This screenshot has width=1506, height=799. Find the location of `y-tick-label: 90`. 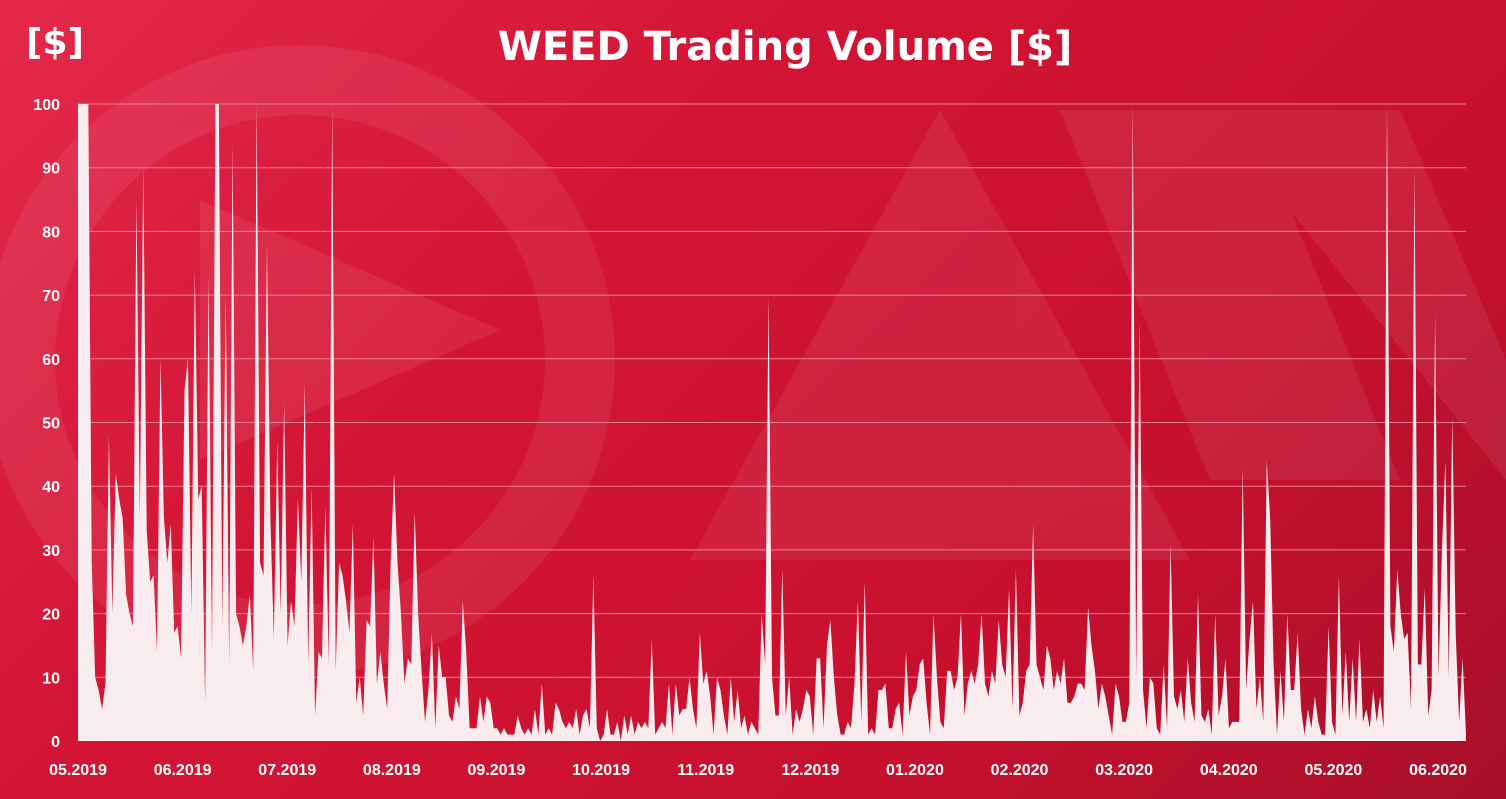

y-tick-label: 90 is located at coordinates (51, 169).